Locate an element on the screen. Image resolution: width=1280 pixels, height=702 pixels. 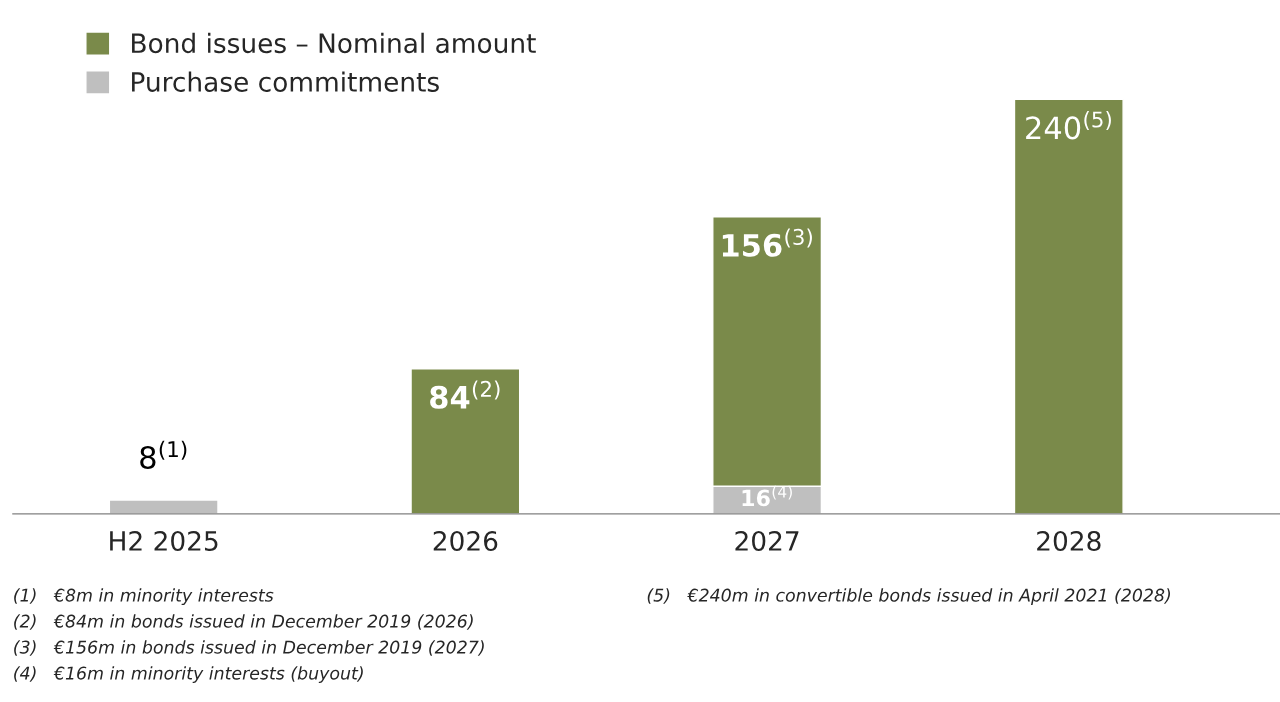
data-label: 156$^{(3)}$ is located at coordinates (767, 242).